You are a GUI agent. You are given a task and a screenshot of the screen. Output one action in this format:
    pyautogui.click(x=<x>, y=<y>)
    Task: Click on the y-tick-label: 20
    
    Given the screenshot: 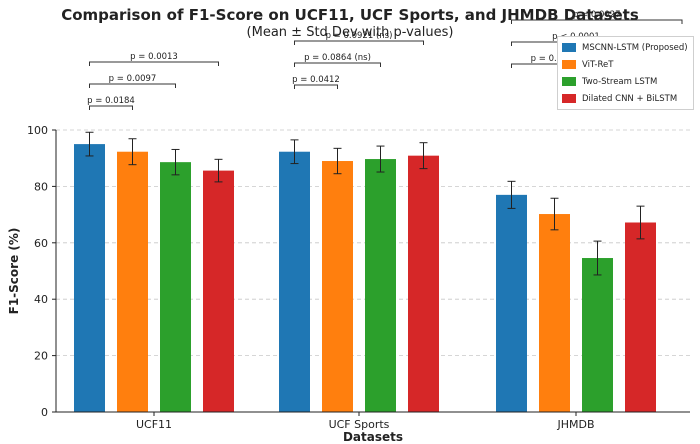 What is the action you would take?
    pyautogui.click(x=41, y=356)
    